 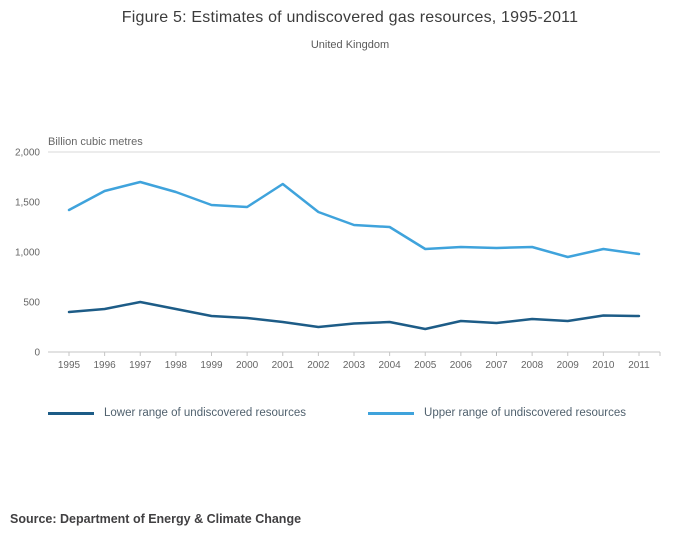 I want to click on x-tick-label: 1998, so click(x=176, y=365).